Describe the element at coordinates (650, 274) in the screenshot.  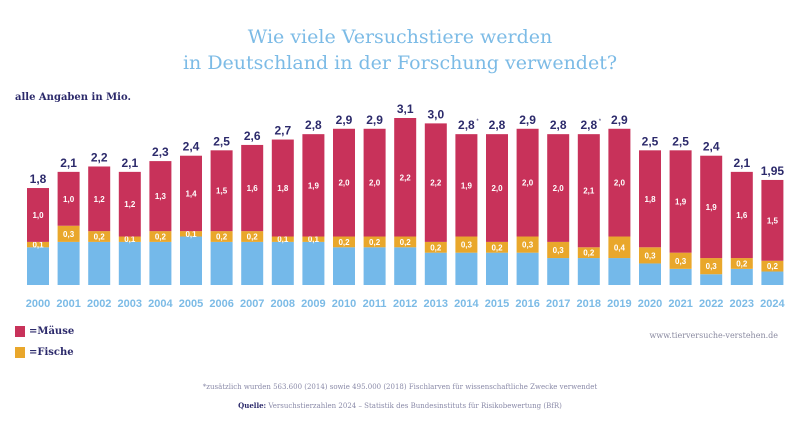
I see `bar-segment-andere-2020` at that location.